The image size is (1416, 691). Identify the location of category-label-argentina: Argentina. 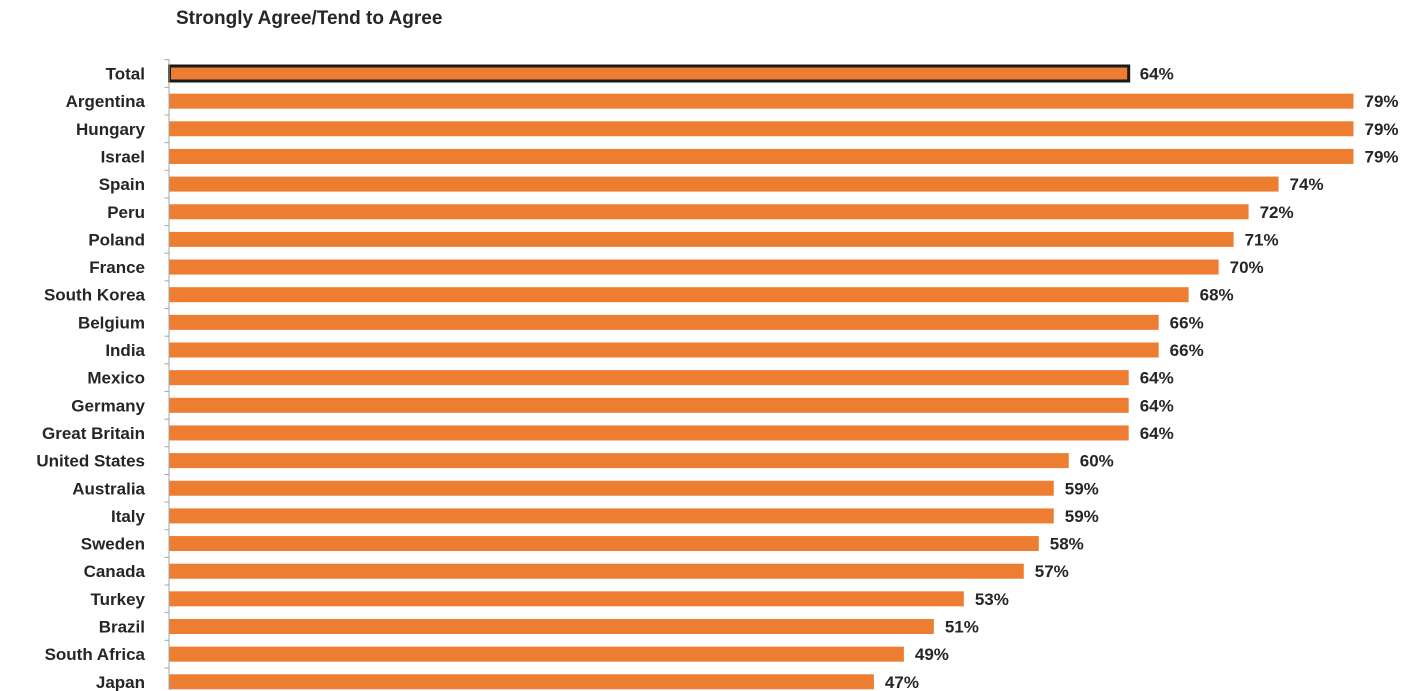
(106, 101).